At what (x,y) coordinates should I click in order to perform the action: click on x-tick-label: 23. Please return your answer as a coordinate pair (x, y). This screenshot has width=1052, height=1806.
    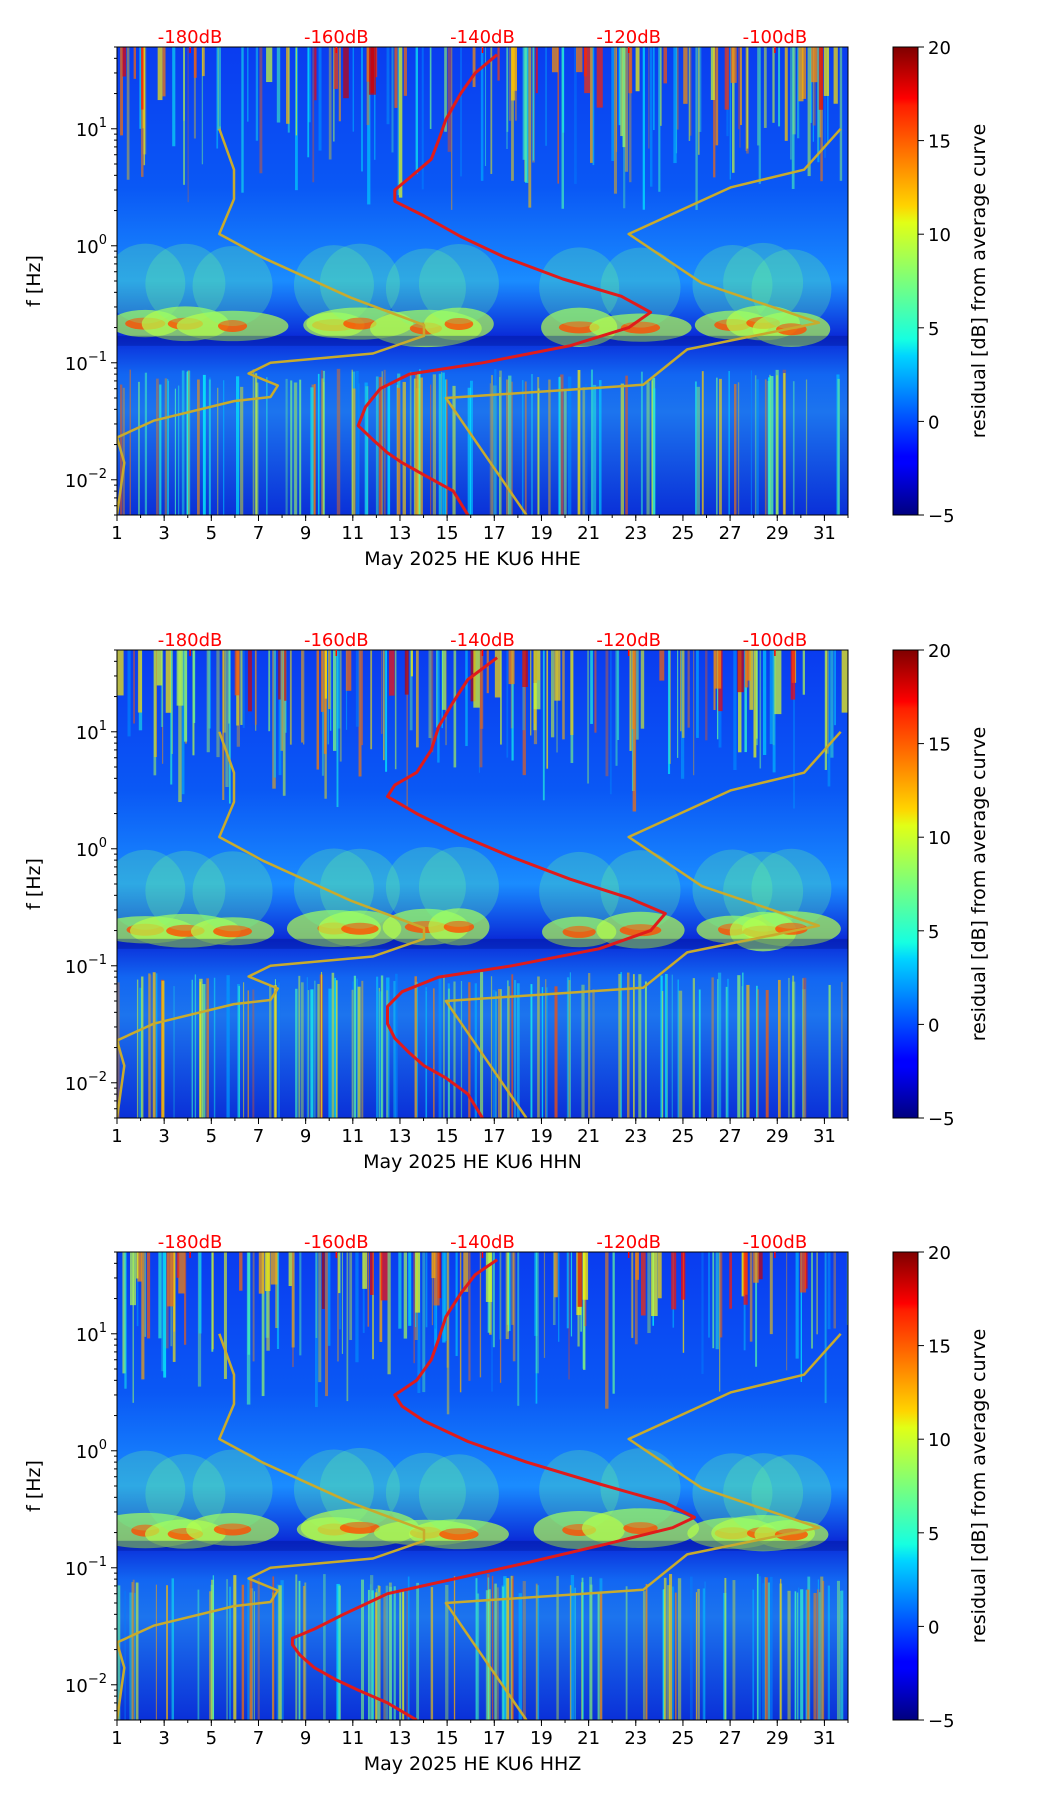
    Looking at the image, I should click on (635, 1136).